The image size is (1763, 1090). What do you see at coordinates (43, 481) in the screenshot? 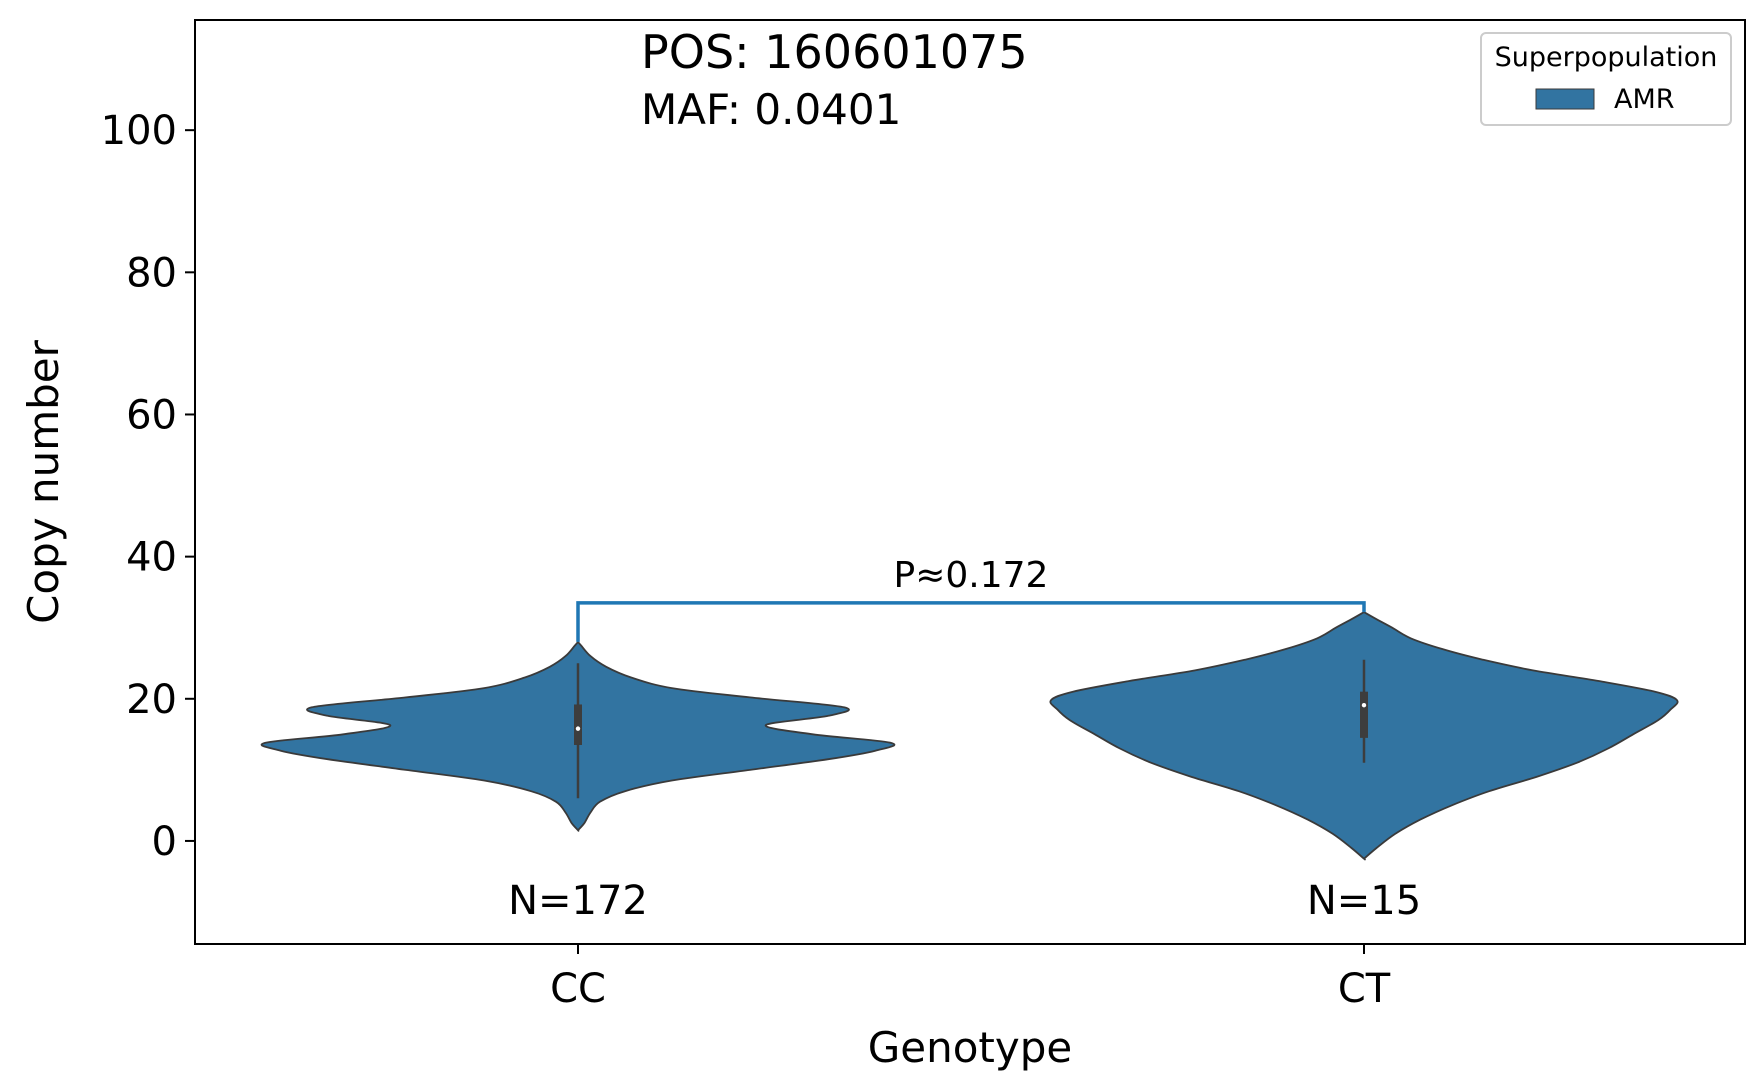
I see `y-axis-label: Copy number` at bounding box center [43, 481].